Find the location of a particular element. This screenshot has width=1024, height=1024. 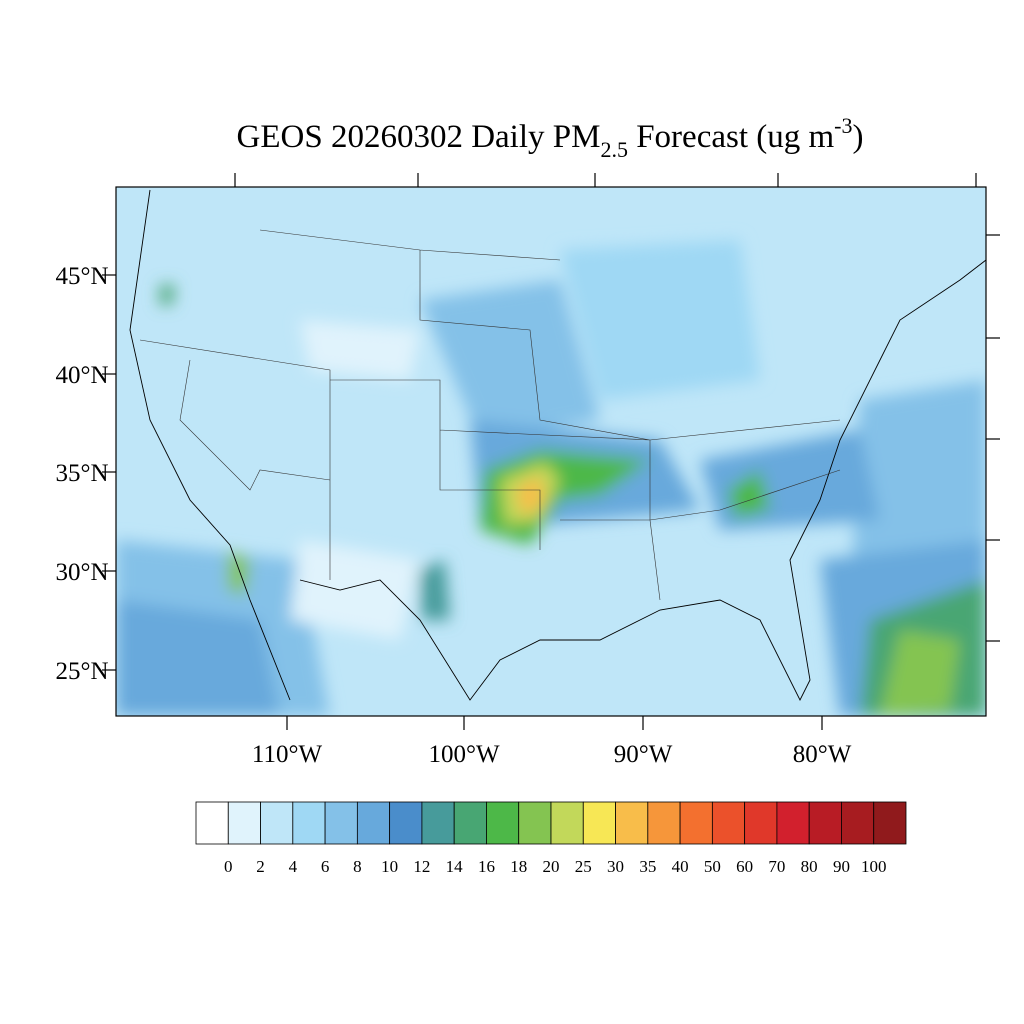

colorbar-label: 8 is located at coordinates (357, 866).